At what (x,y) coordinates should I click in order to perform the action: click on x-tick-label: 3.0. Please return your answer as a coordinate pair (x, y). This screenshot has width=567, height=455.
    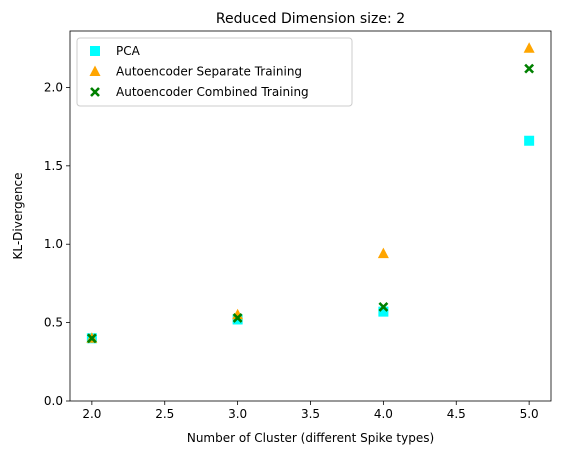
    Looking at the image, I should click on (237, 414).